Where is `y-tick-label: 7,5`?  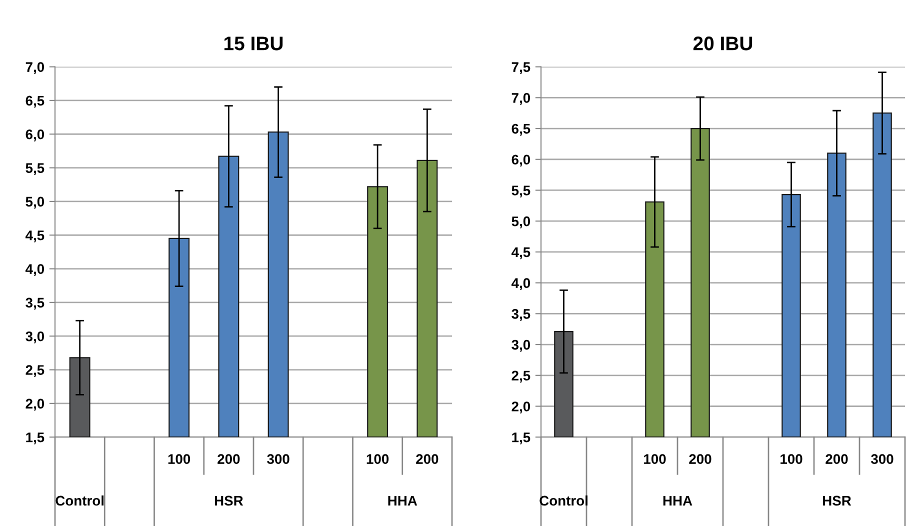
y-tick-label: 7,5 is located at coordinates (521, 68).